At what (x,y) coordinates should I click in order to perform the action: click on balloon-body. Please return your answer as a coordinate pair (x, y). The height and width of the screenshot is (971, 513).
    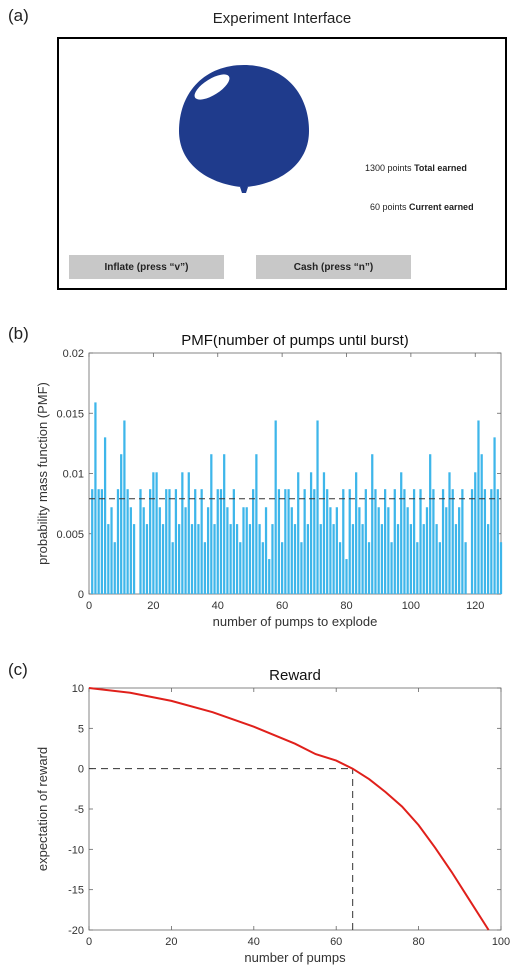
    Looking at the image, I should click on (244, 126).